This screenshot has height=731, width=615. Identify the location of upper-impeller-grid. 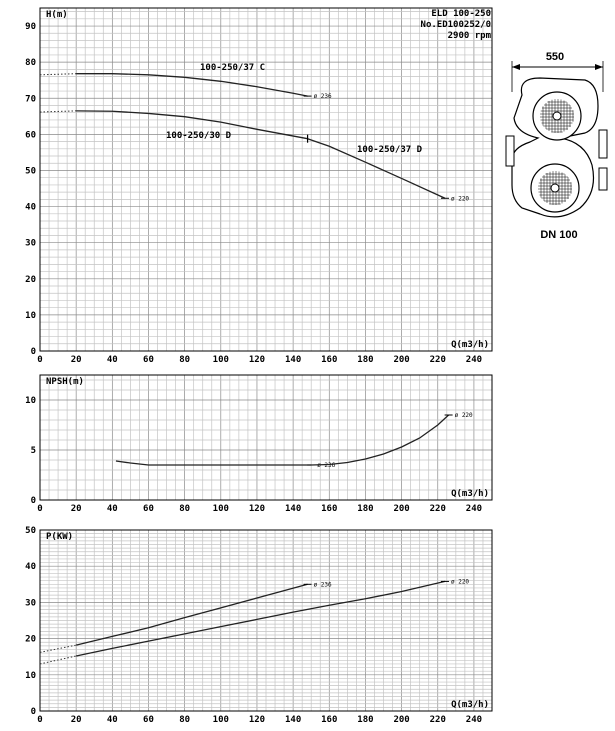
(557, 116).